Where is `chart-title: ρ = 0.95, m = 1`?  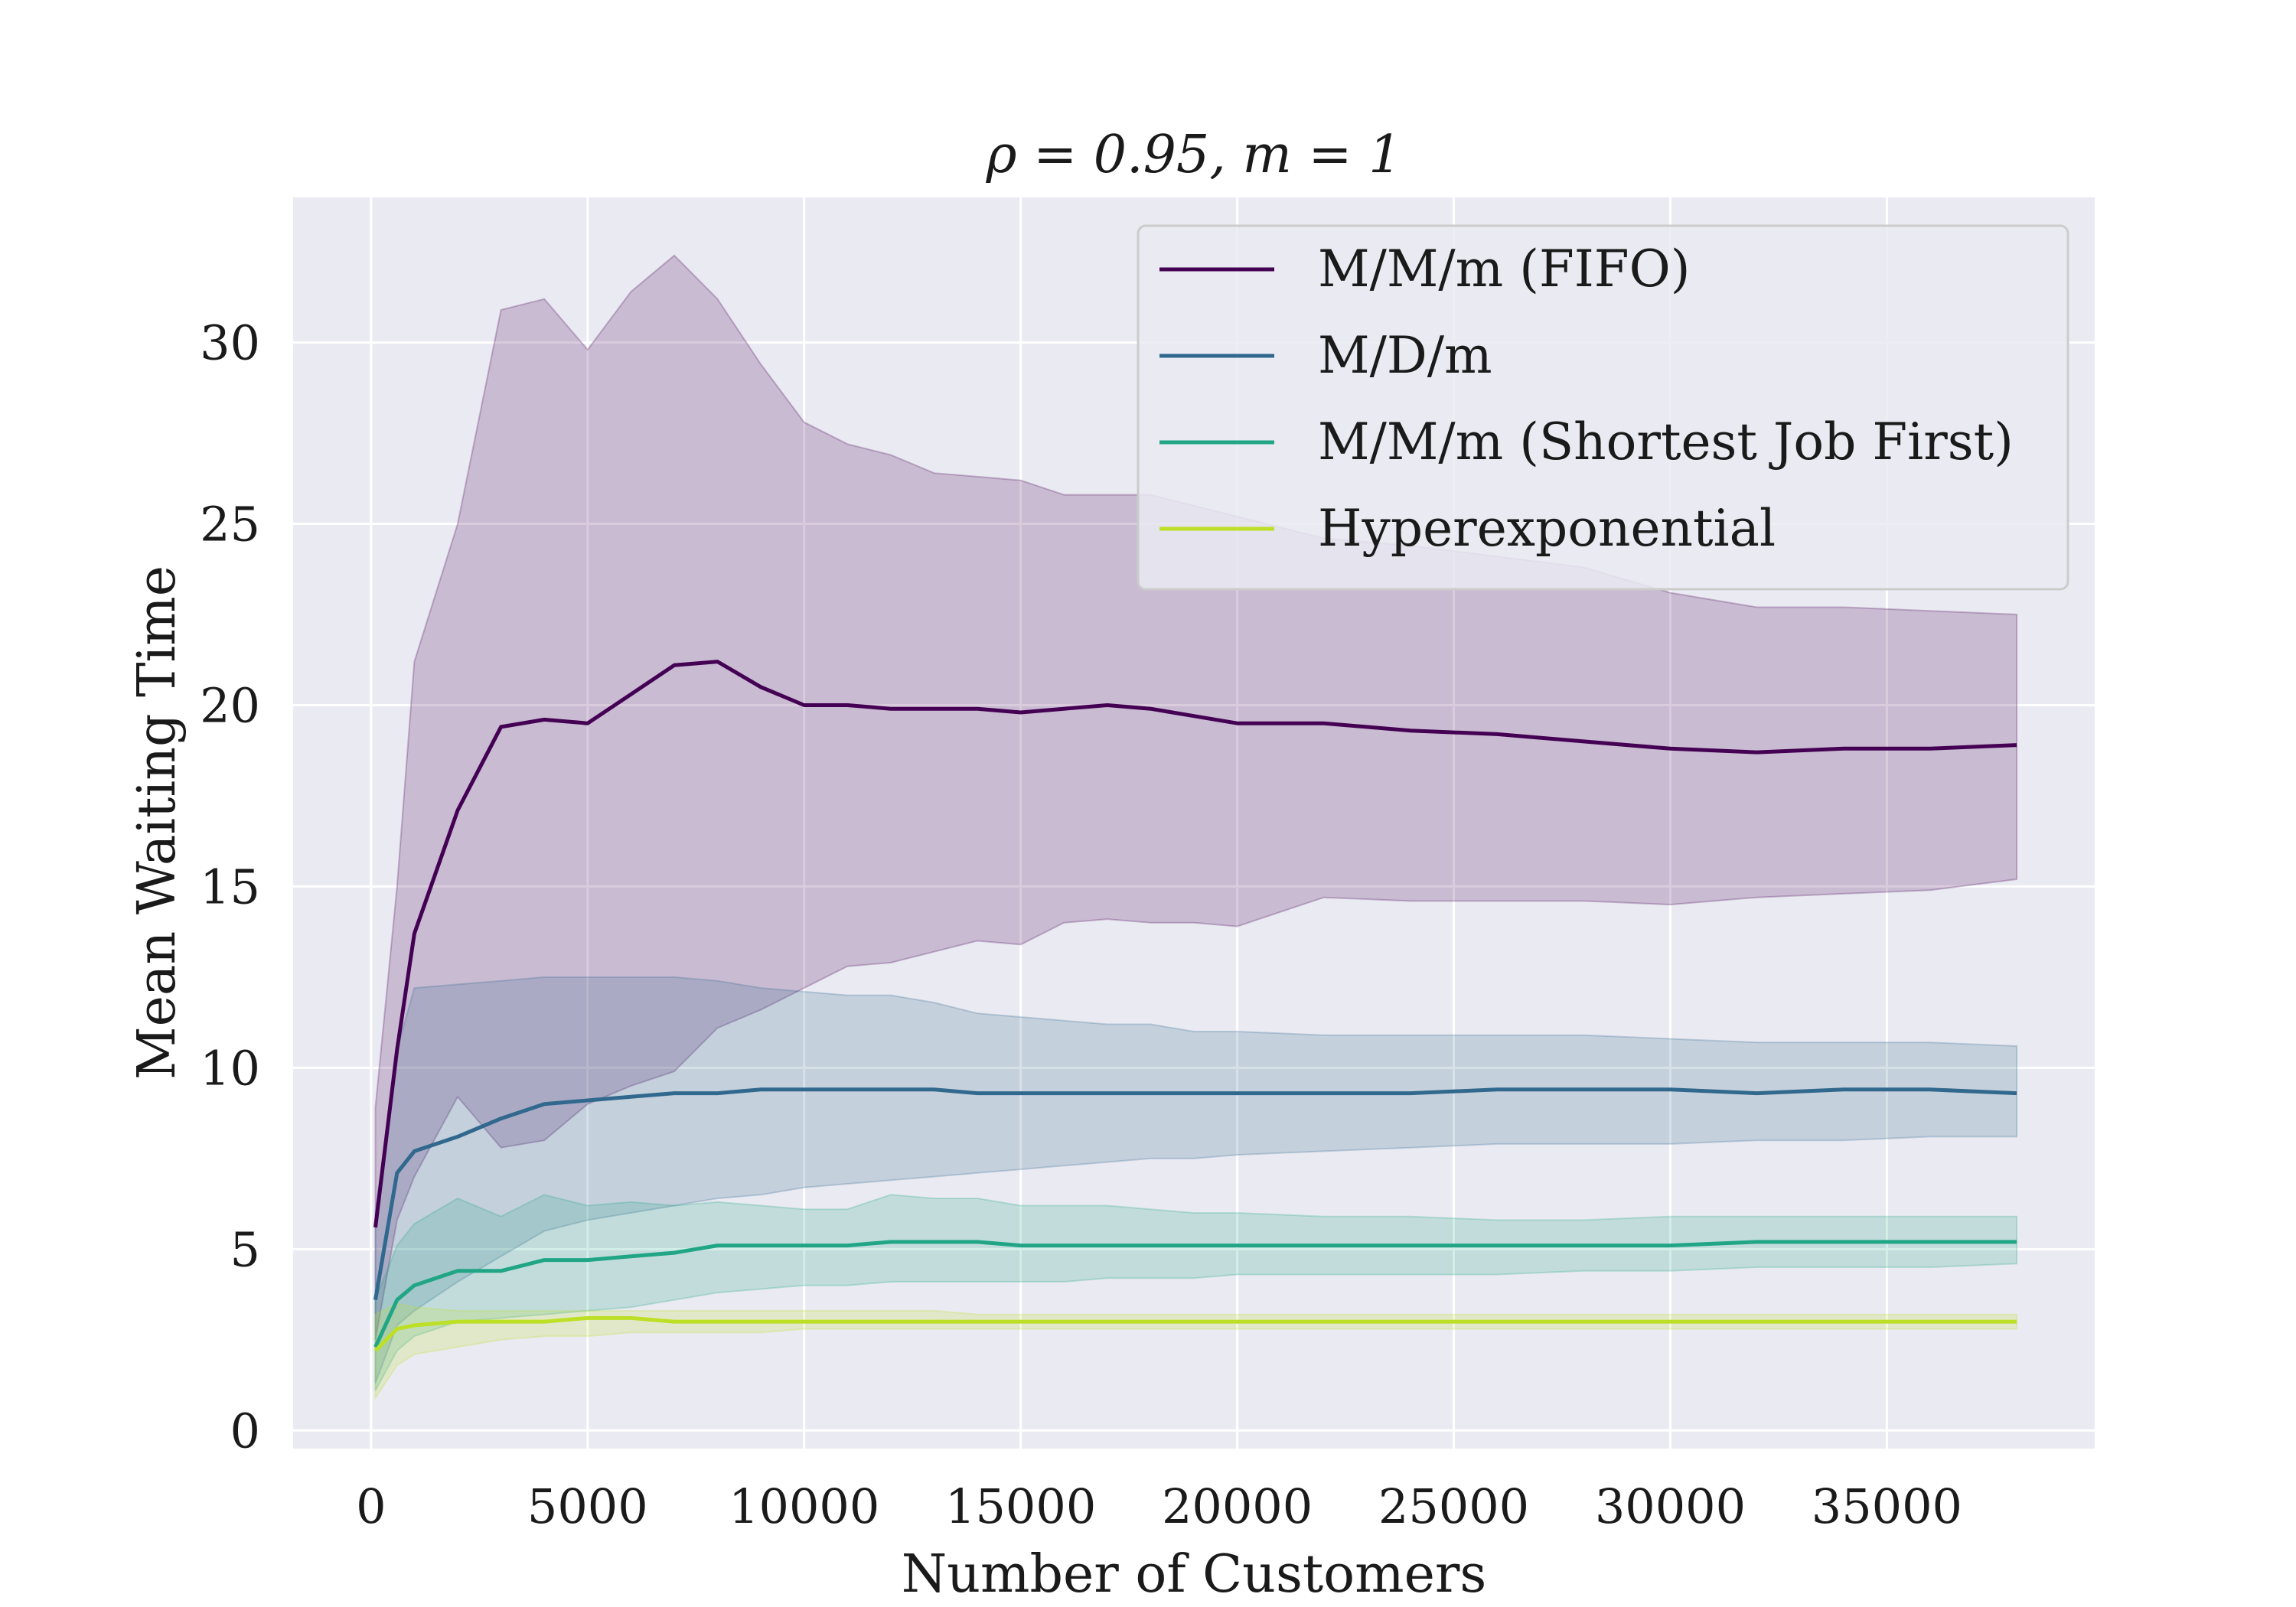 chart-title: ρ = 0.95, m = 1 is located at coordinates (1194, 155).